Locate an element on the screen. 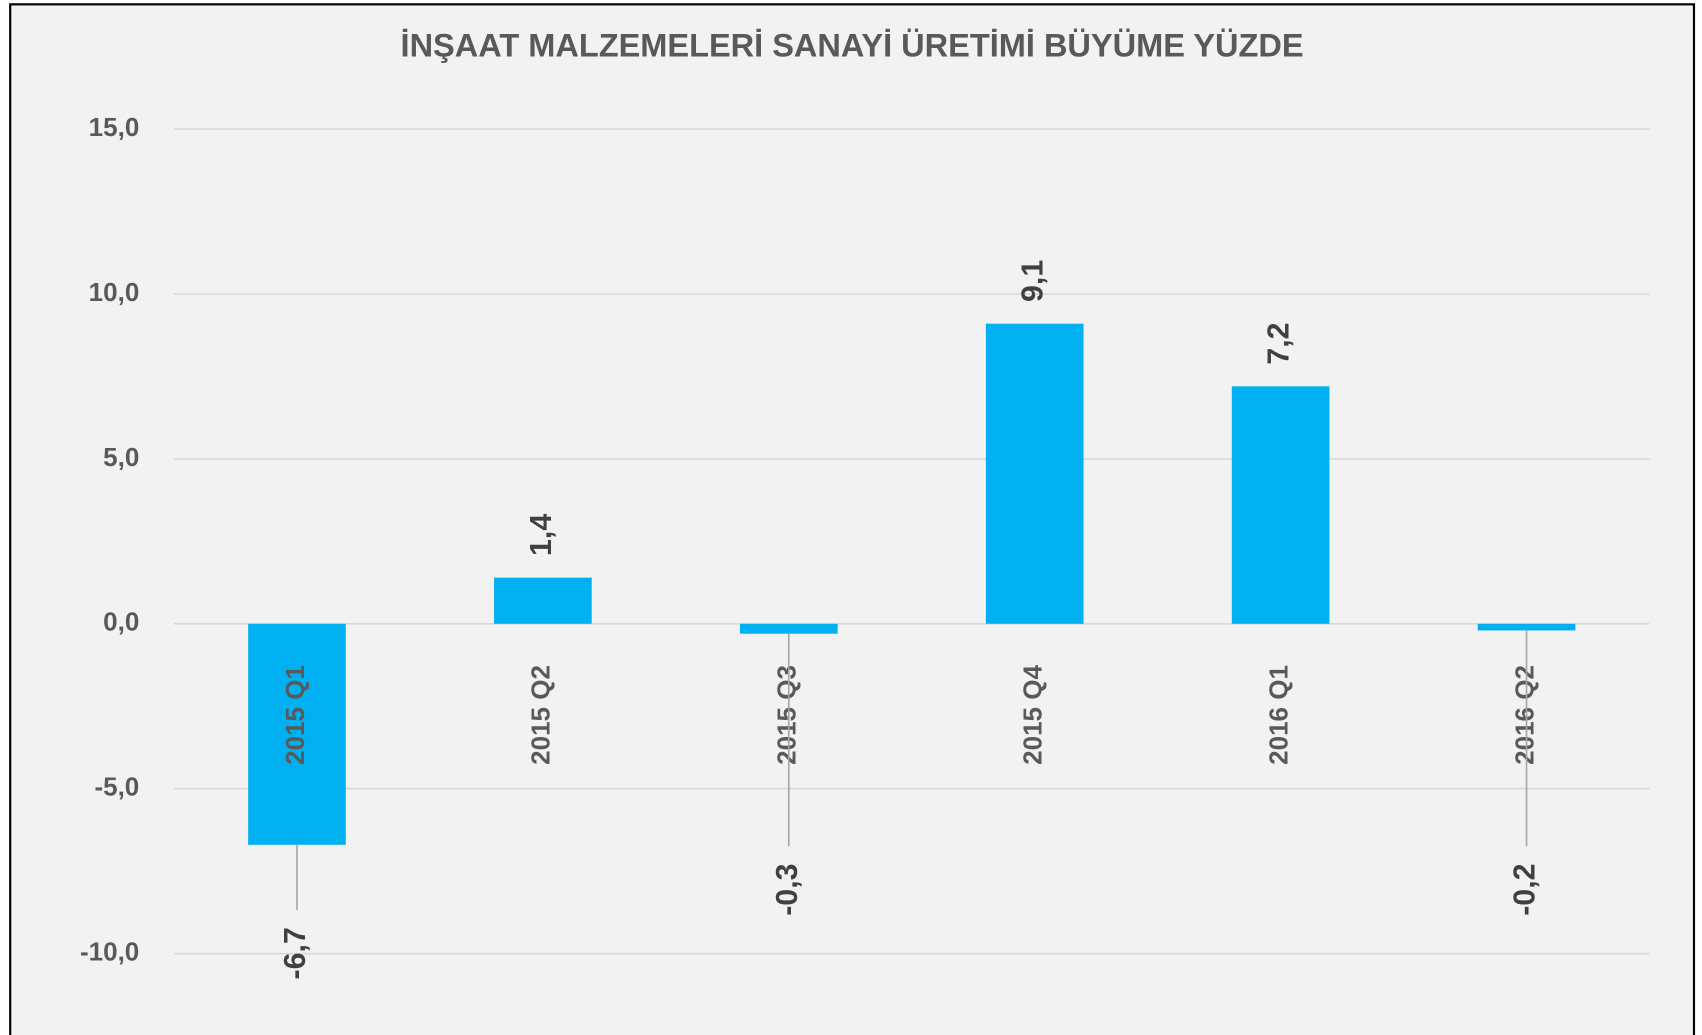 The height and width of the screenshot is (1035, 1702). x-tick-label: 2015 Q4 is located at coordinates (1033, 715).